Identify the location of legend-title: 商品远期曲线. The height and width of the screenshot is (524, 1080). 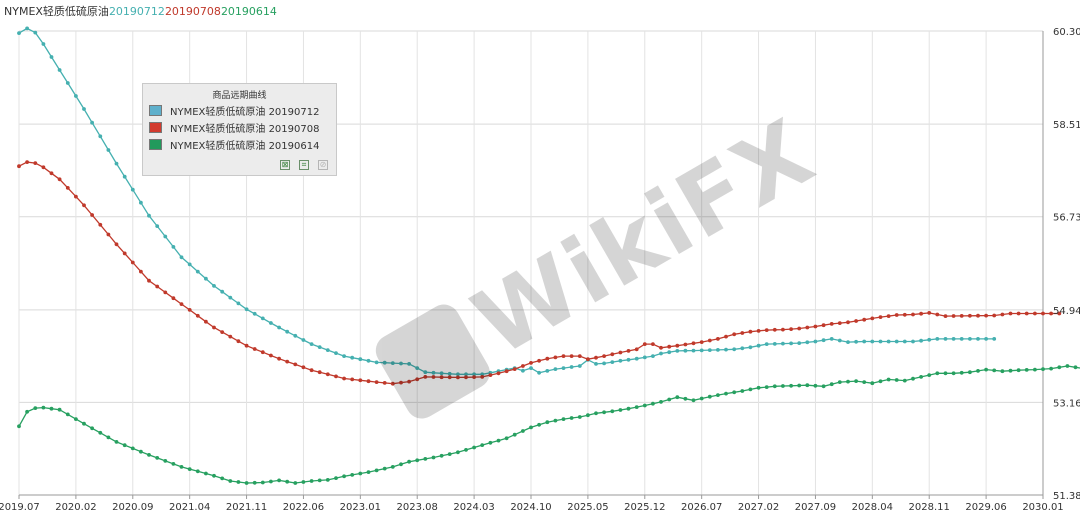
(239, 96).